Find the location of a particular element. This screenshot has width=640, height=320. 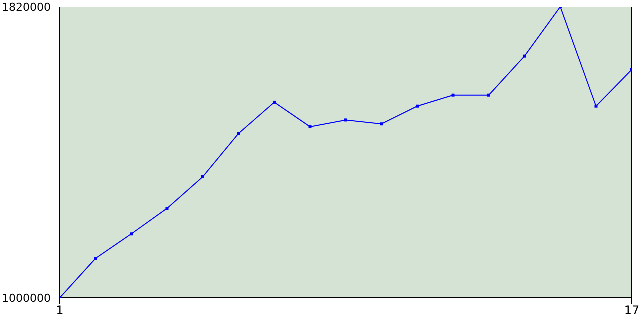

x-tick-label: 17 is located at coordinates (632, 311).